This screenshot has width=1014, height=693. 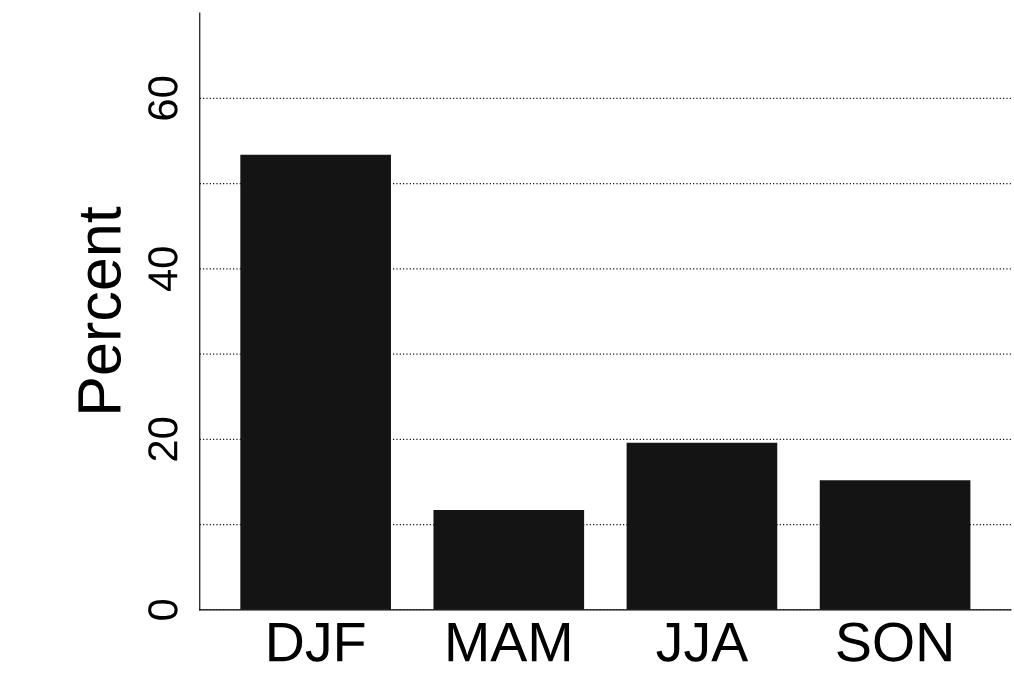 I want to click on x-tick-label: JJA, so click(x=702, y=642).